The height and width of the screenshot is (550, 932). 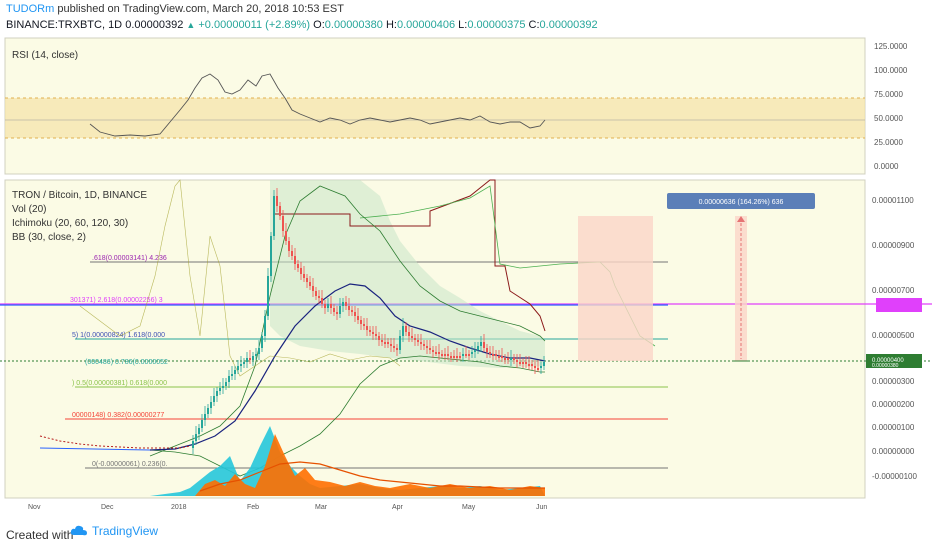 I want to click on fib-label-0382: 00000148) 0.382(0.00000277, so click(x=118, y=415).